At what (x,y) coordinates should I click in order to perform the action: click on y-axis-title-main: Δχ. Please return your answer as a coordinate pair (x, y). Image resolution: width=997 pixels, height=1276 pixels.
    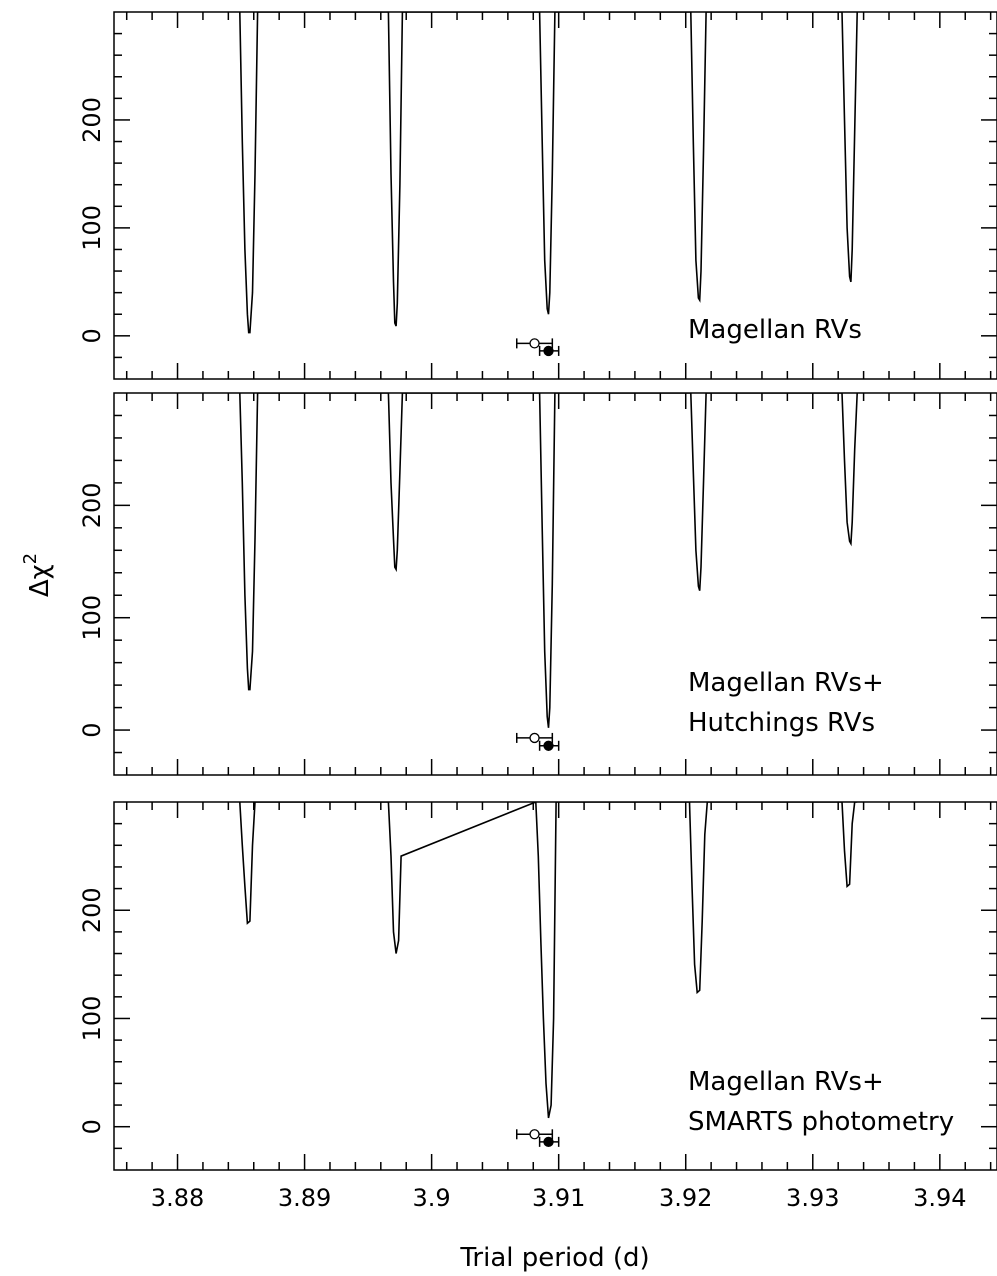
    Looking at the image, I should click on (40, 580).